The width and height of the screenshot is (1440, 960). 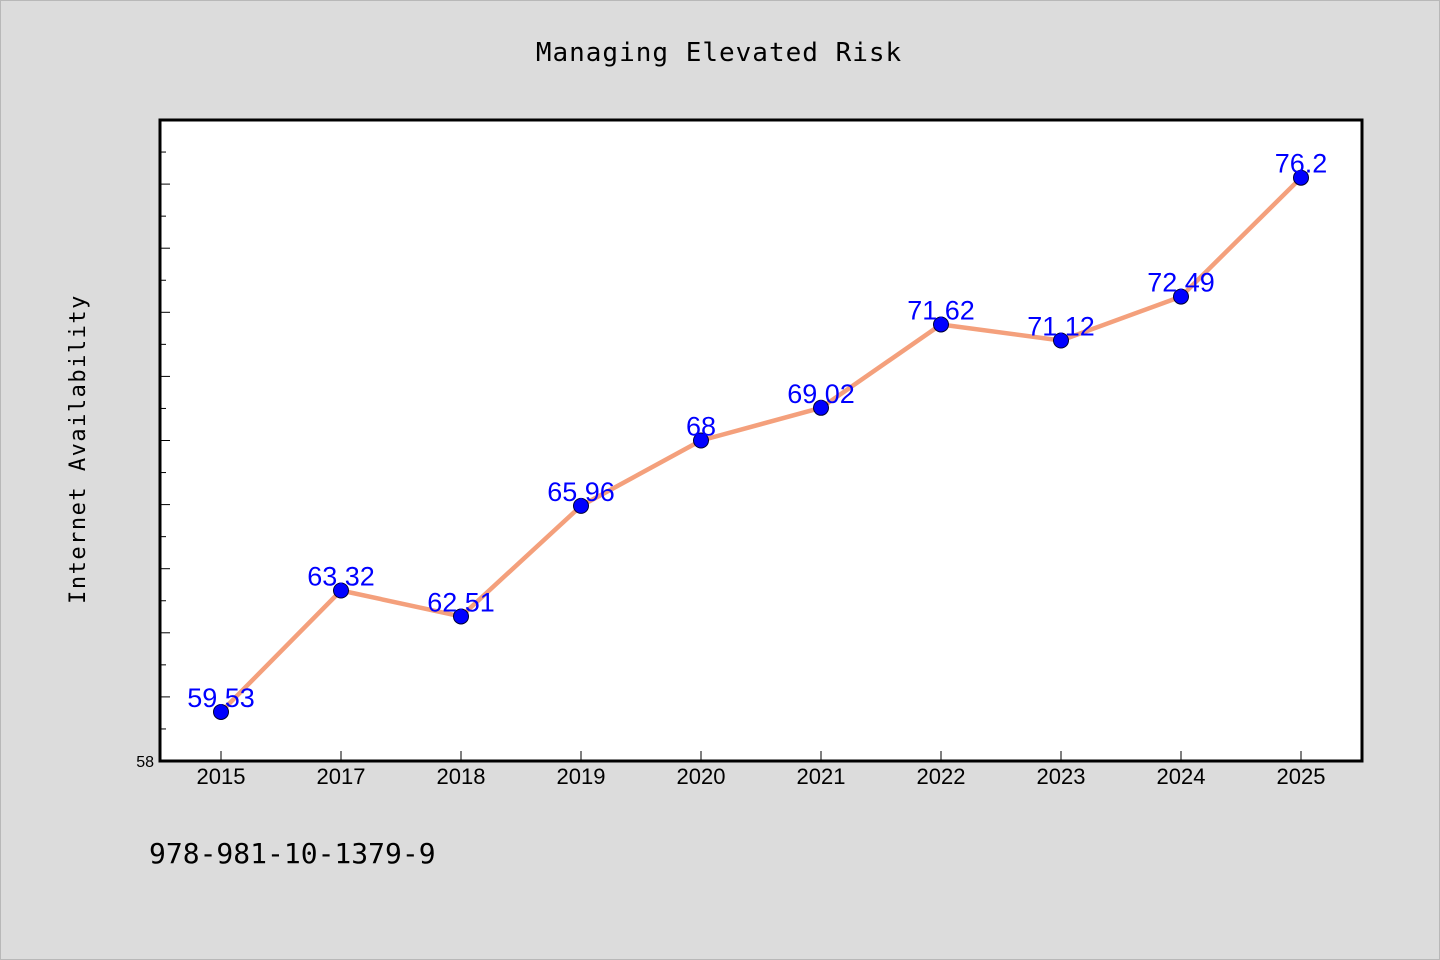 What do you see at coordinates (581, 776) in the screenshot?
I see `x-tick-label: 2019` at bounding box center [581, 776].